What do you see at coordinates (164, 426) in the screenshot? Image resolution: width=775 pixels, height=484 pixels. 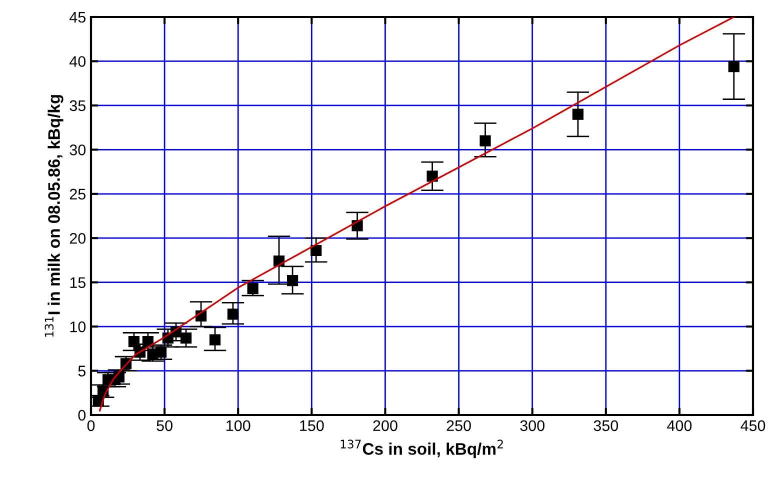 I see `x-tick-label: 50` at bounding box center [164, 426].